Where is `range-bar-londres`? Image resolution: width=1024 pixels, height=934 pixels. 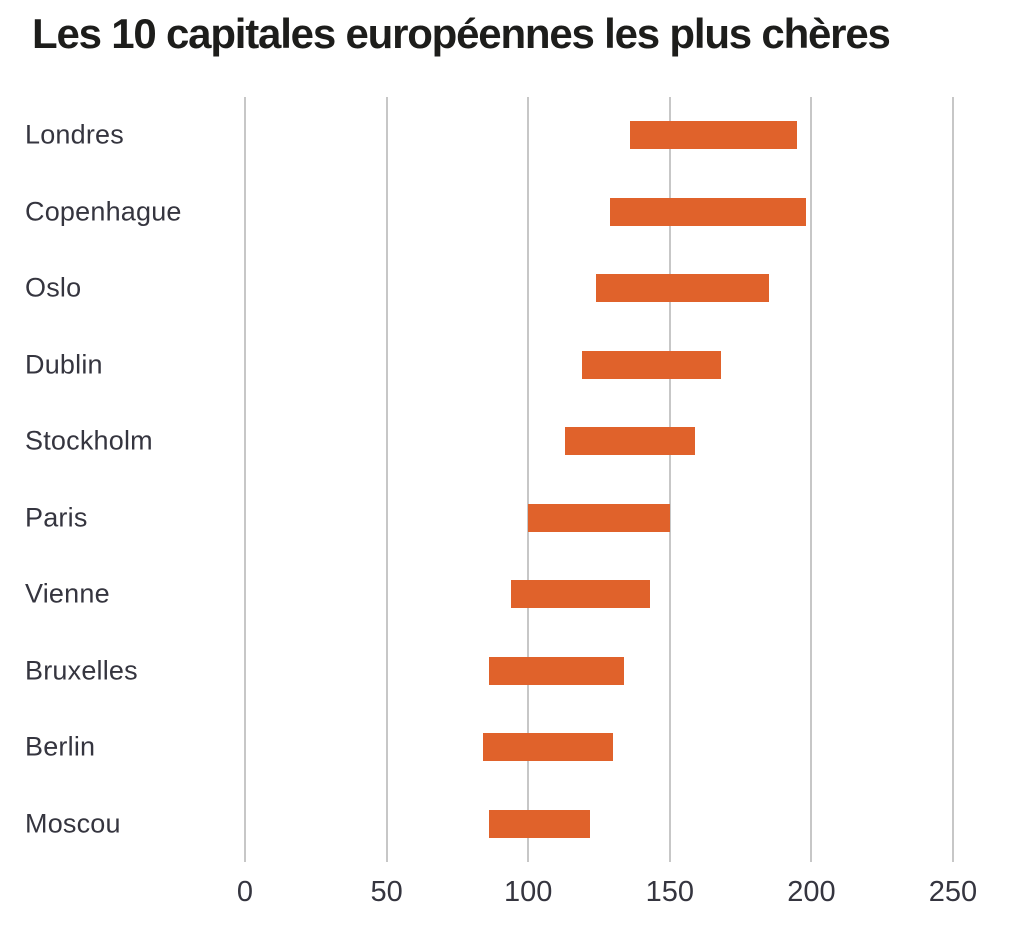
range-bar-londres is located at coordinates (714, 135).